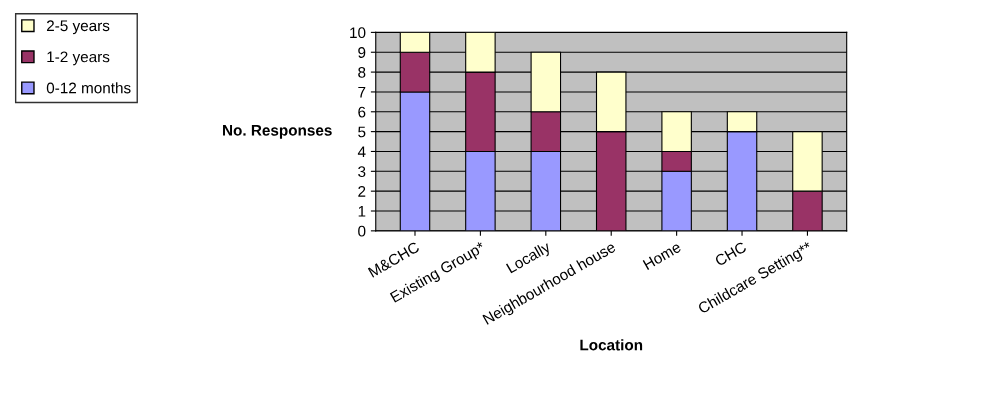 The width and height of the screenshot is (1002, 405). Describe the element at coordinates (731, 254) in the screenshot. I see `x-tick-label: CHC` at that location.